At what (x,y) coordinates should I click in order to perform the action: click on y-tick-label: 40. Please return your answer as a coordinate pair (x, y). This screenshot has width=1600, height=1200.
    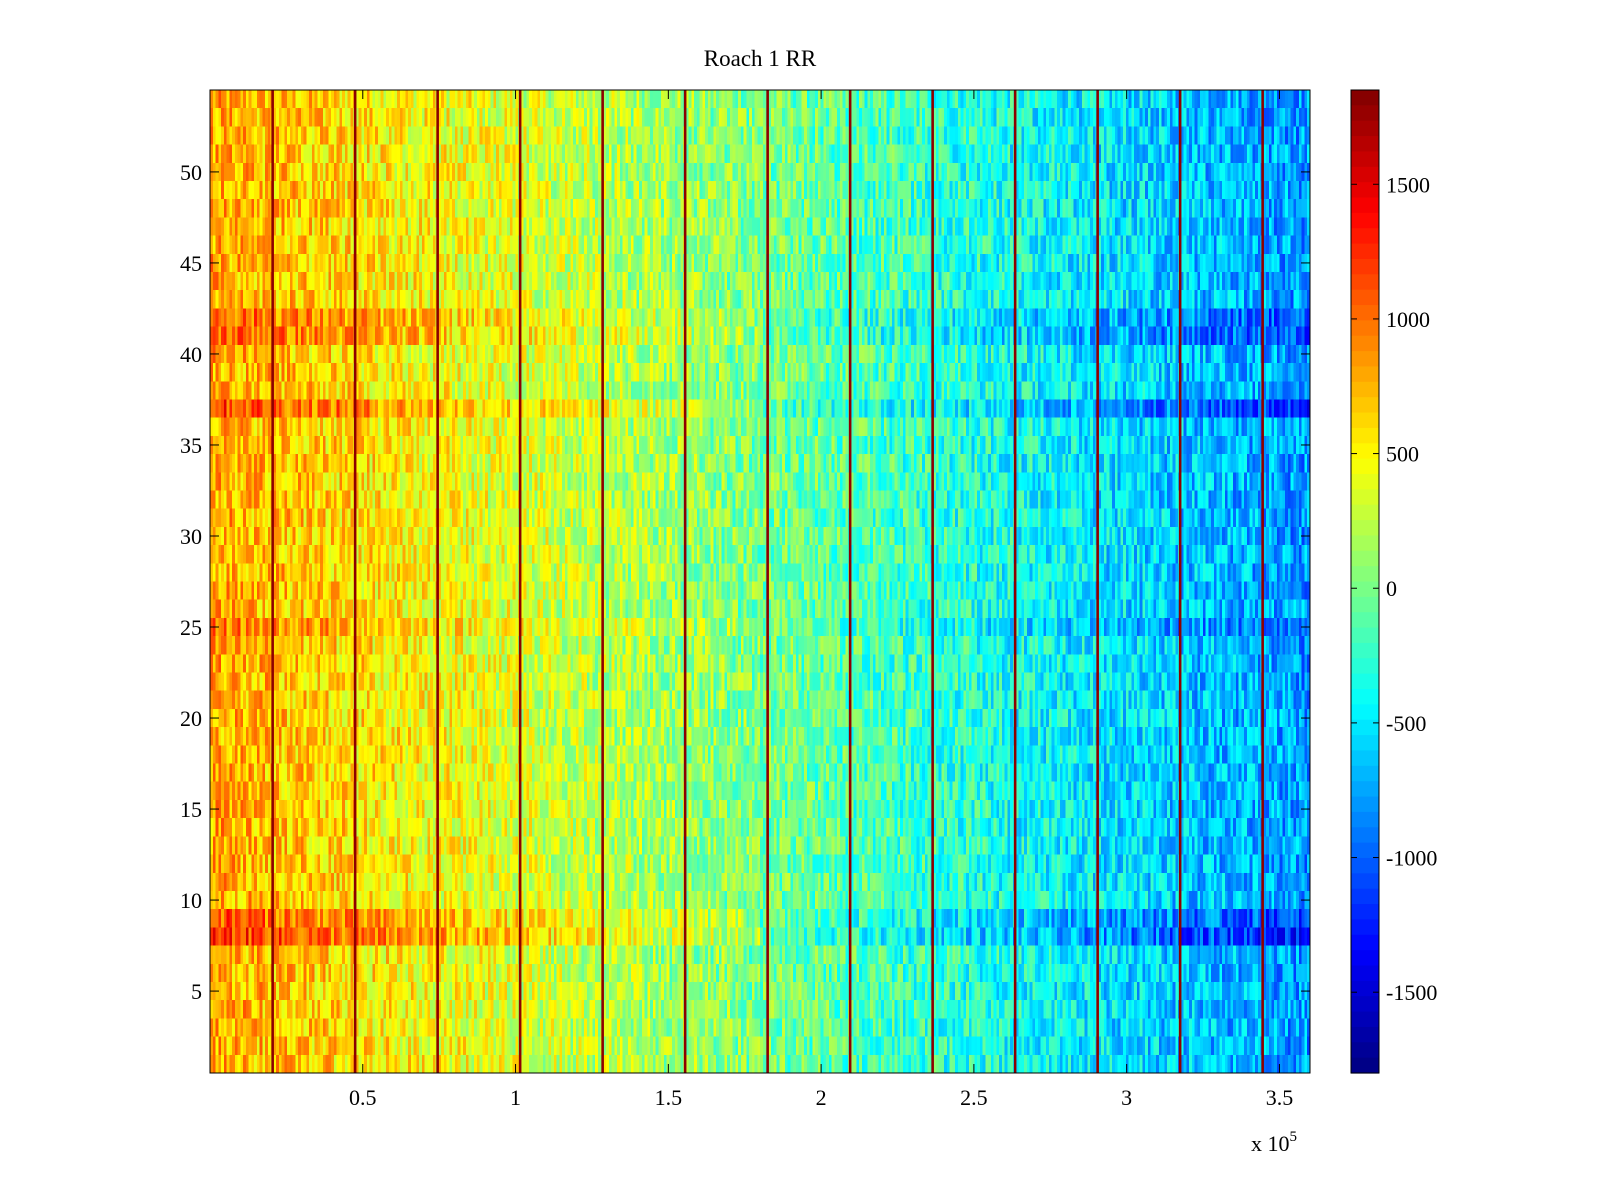
    Looking at the image, I should click on (191, 354).